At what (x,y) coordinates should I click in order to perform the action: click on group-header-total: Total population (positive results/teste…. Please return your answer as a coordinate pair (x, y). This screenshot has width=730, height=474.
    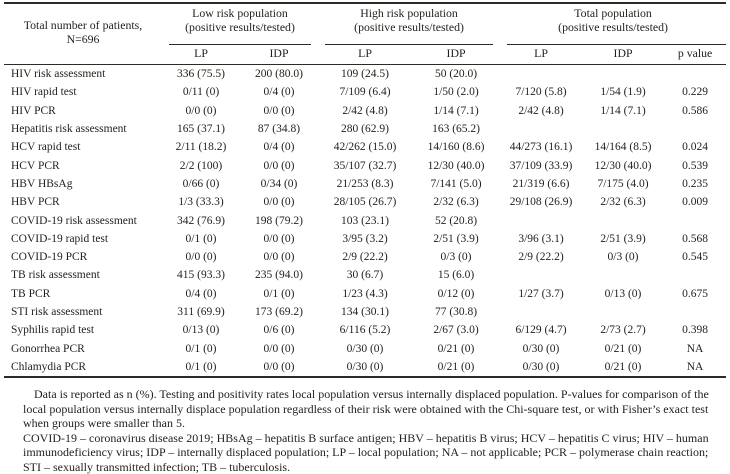
    Looking at the image, I should click on (613, 24).